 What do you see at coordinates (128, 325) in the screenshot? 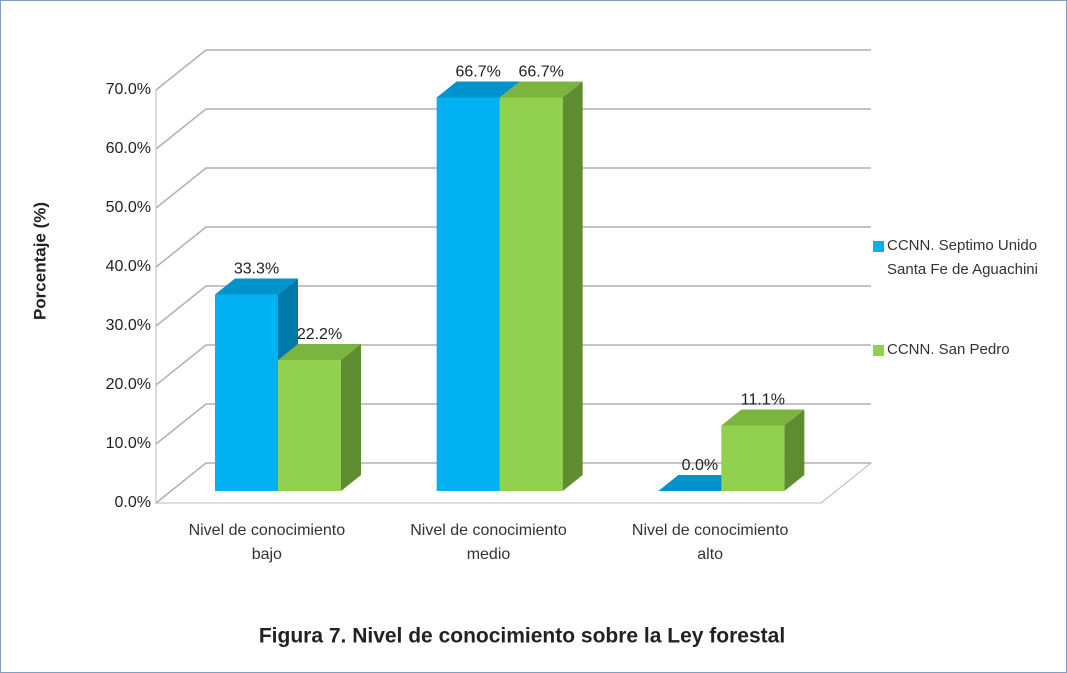
I see `y-tick-label: 30.0%` at bounding box center [128, 325].